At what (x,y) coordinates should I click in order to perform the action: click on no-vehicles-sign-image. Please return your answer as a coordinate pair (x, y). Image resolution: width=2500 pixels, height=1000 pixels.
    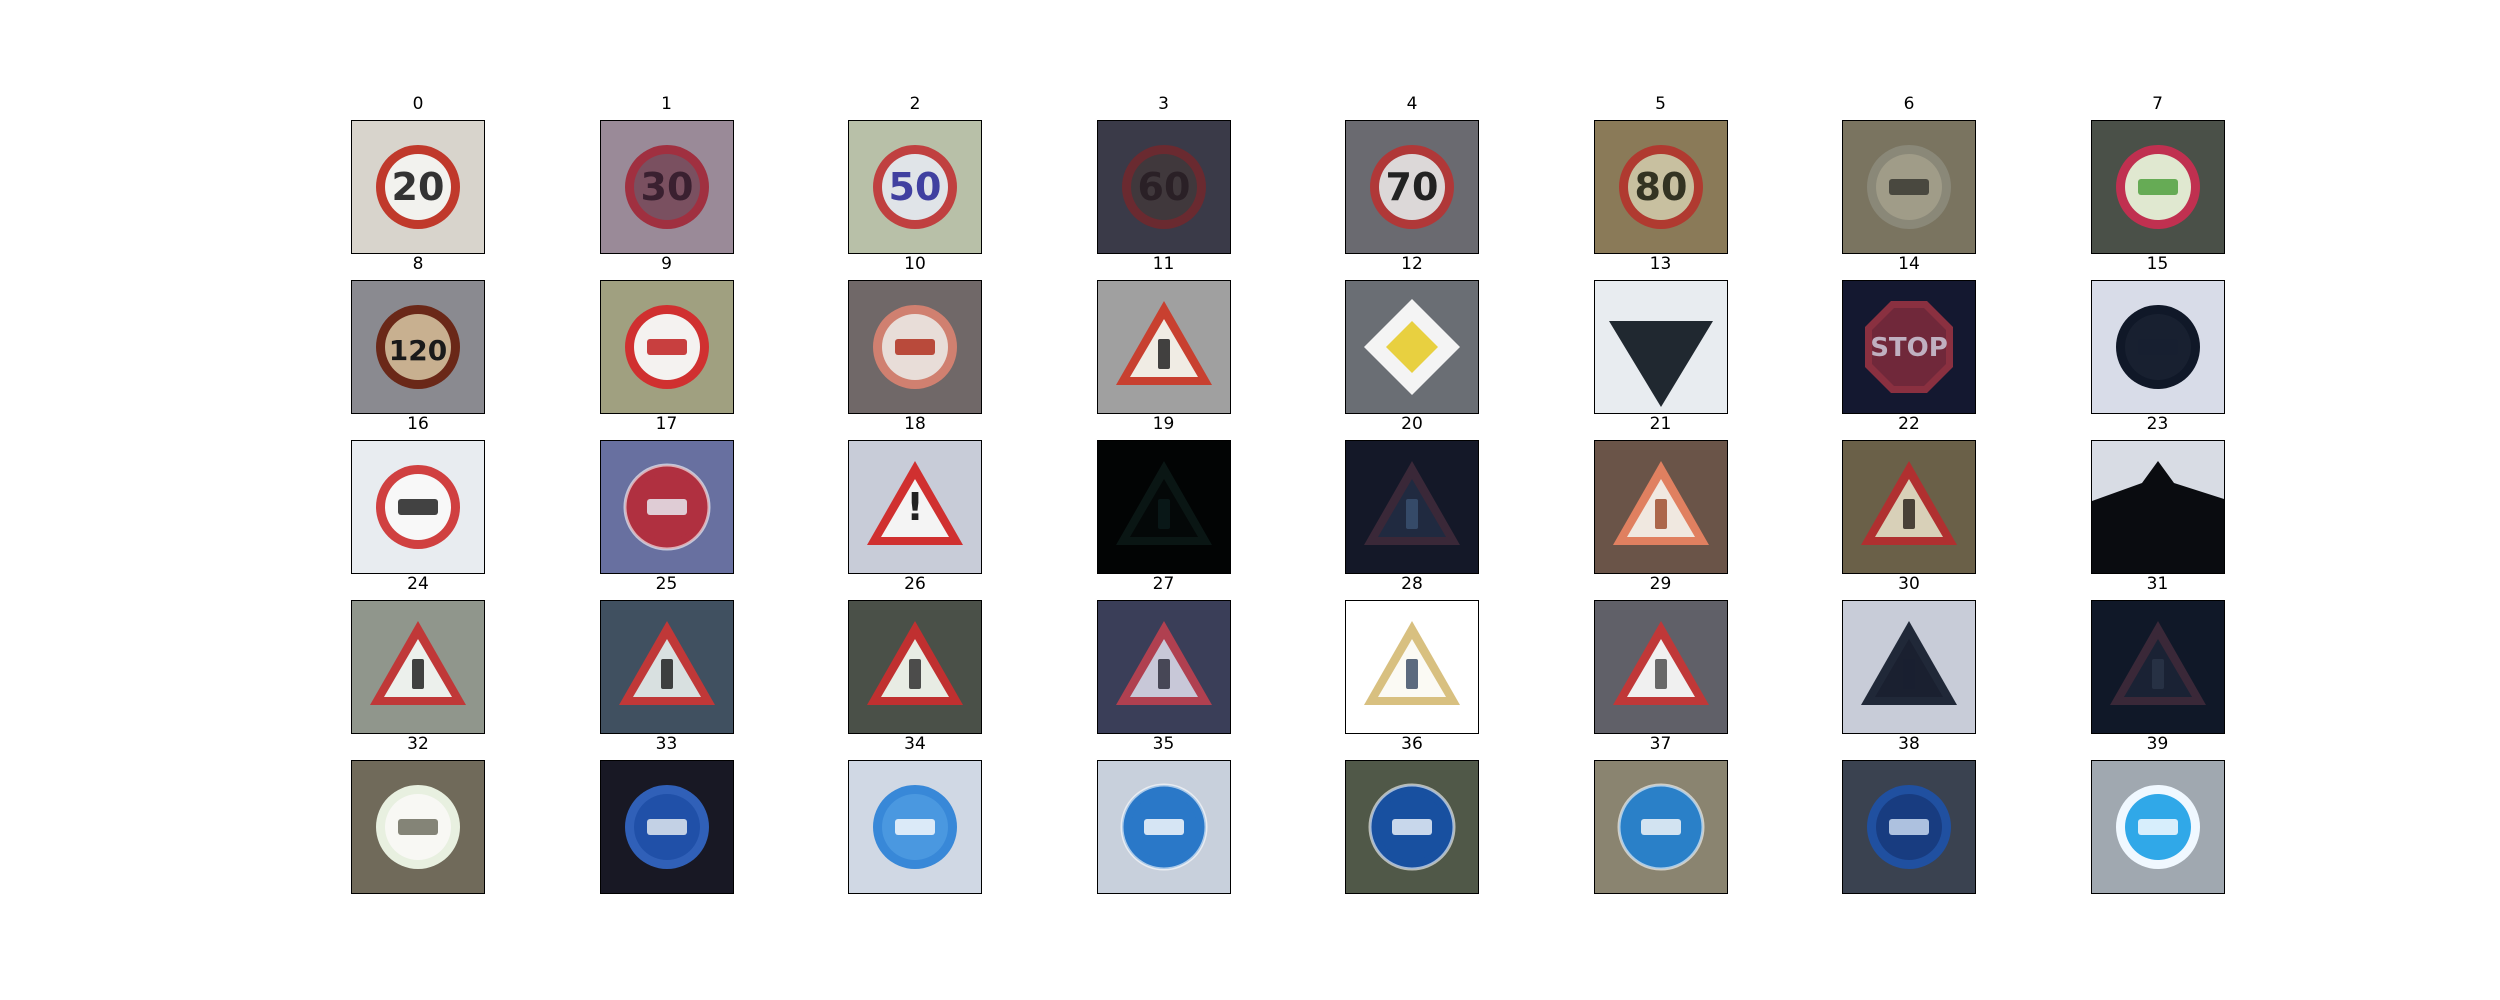
    Looking at the image, I should click on (2157, 347).